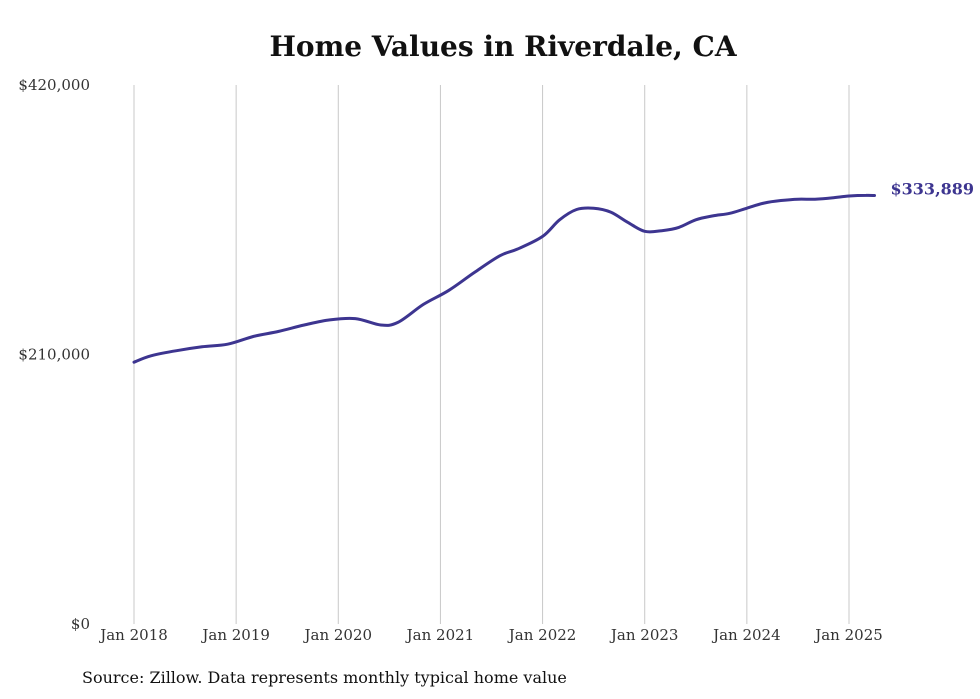 The height and width of the screenshot is (699, 980). I want to click on x-tick-label: Jan 2020, so click(338, 635).